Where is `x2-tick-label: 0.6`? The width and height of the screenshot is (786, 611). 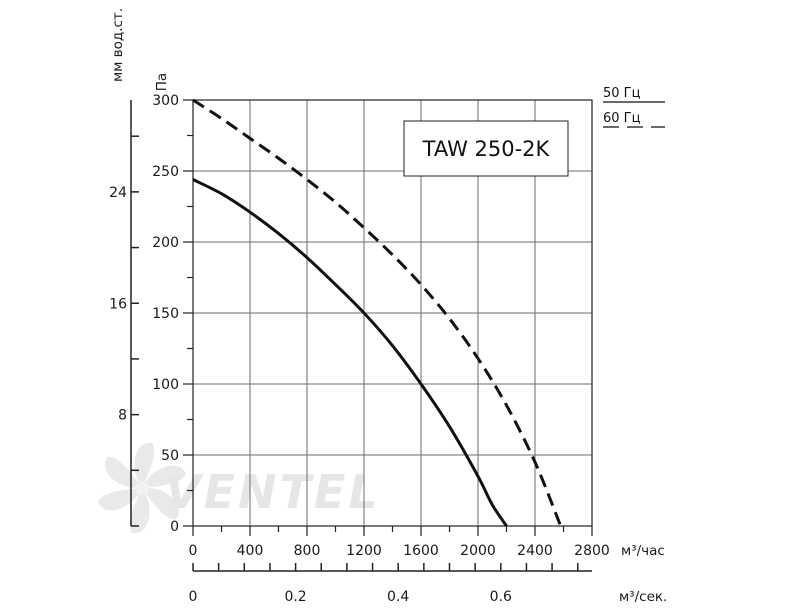
x2-tick-label: 0.6 is located at coordinates (501, 597).